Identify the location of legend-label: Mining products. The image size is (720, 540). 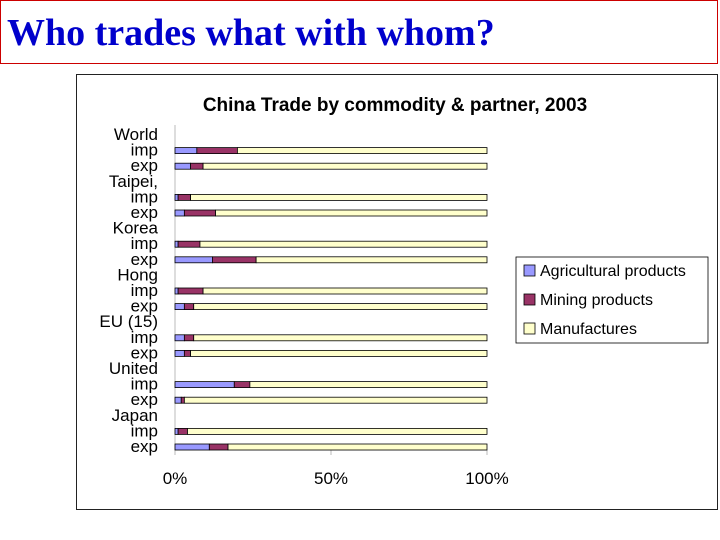
(596, 300).